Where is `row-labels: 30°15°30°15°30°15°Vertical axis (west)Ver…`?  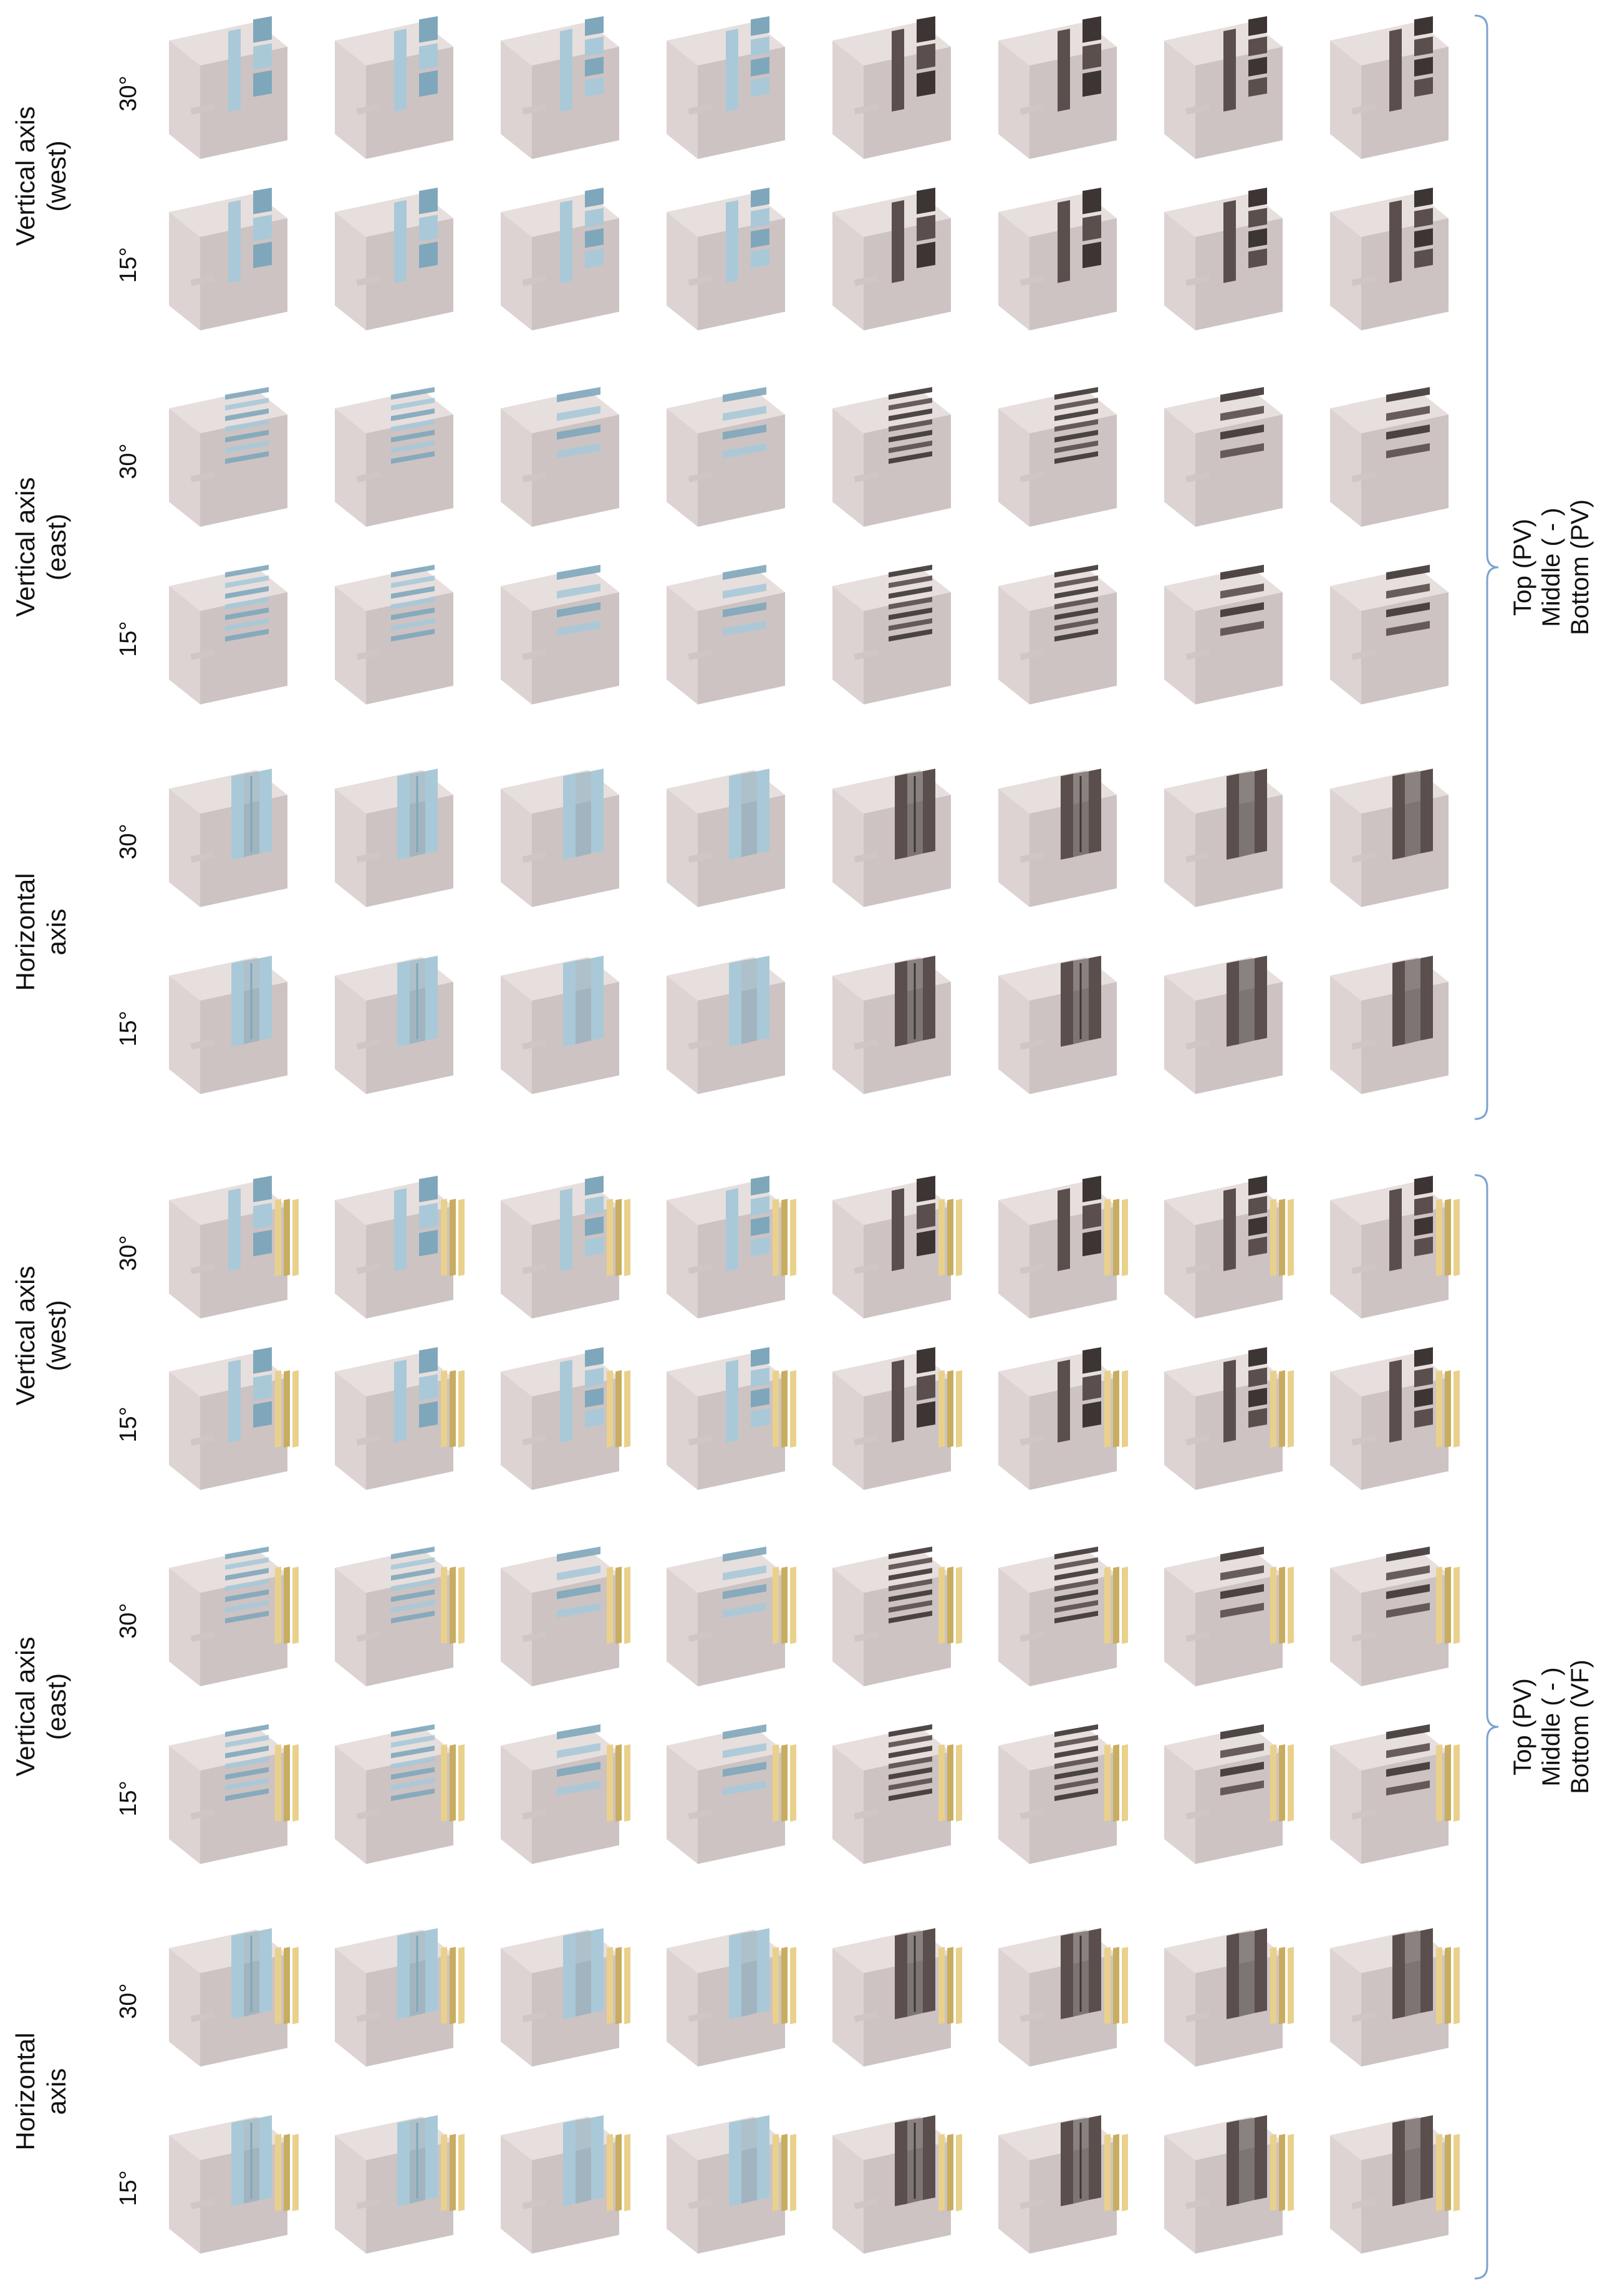 row-labels: 30°15°30°15°30°15°Vertical axis (west)Ver… is located at coordinates (76, 1140).